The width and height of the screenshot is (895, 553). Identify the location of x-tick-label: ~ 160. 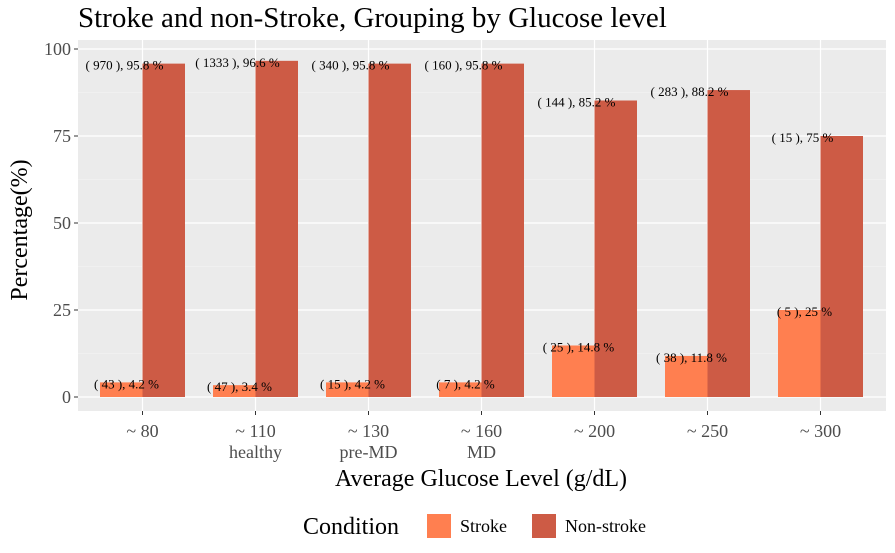
(481, 431).